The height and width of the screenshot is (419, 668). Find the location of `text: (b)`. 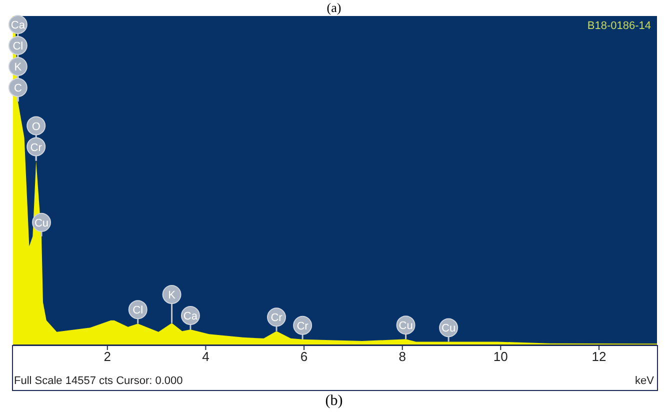

text: (b) is located at coordinates (334, 401).